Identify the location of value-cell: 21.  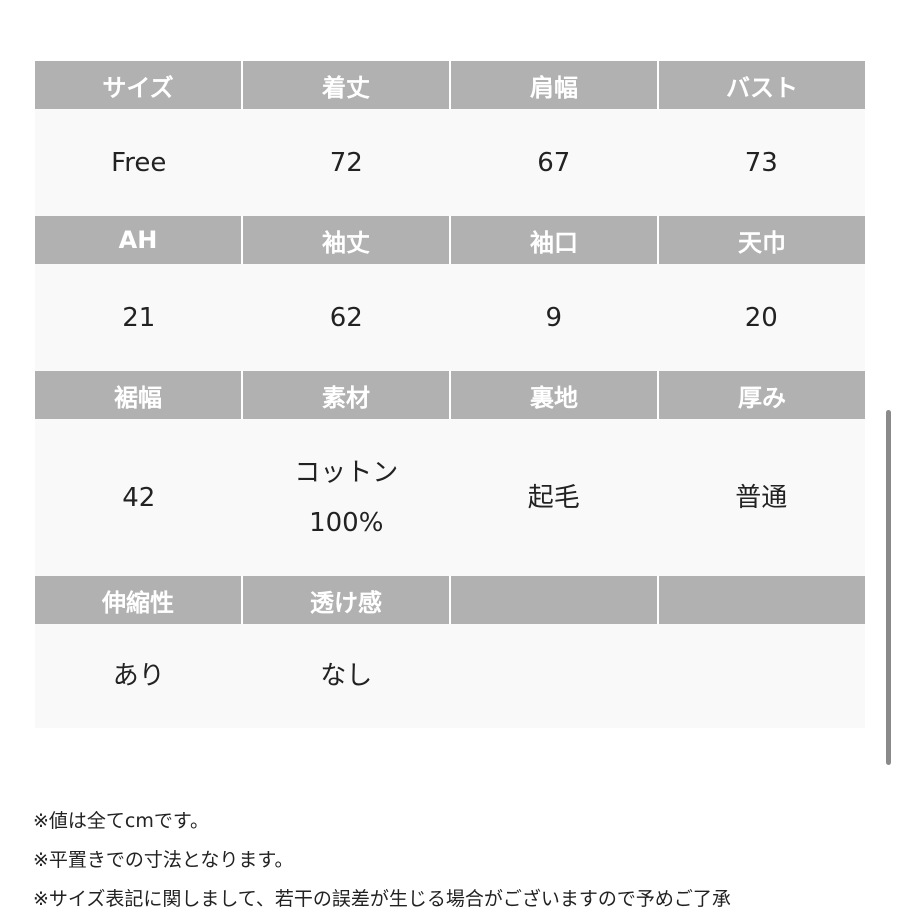
(139, 317).